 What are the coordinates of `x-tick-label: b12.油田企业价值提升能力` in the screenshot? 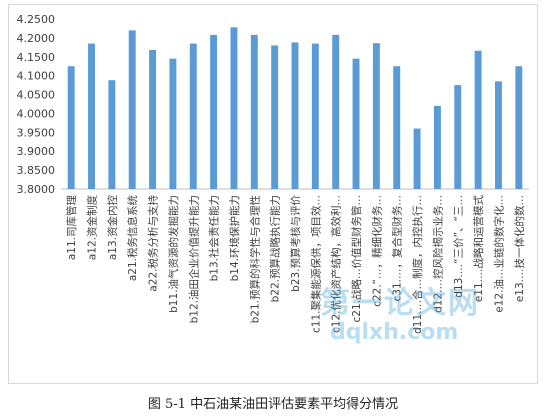 It's located at (193, 259).